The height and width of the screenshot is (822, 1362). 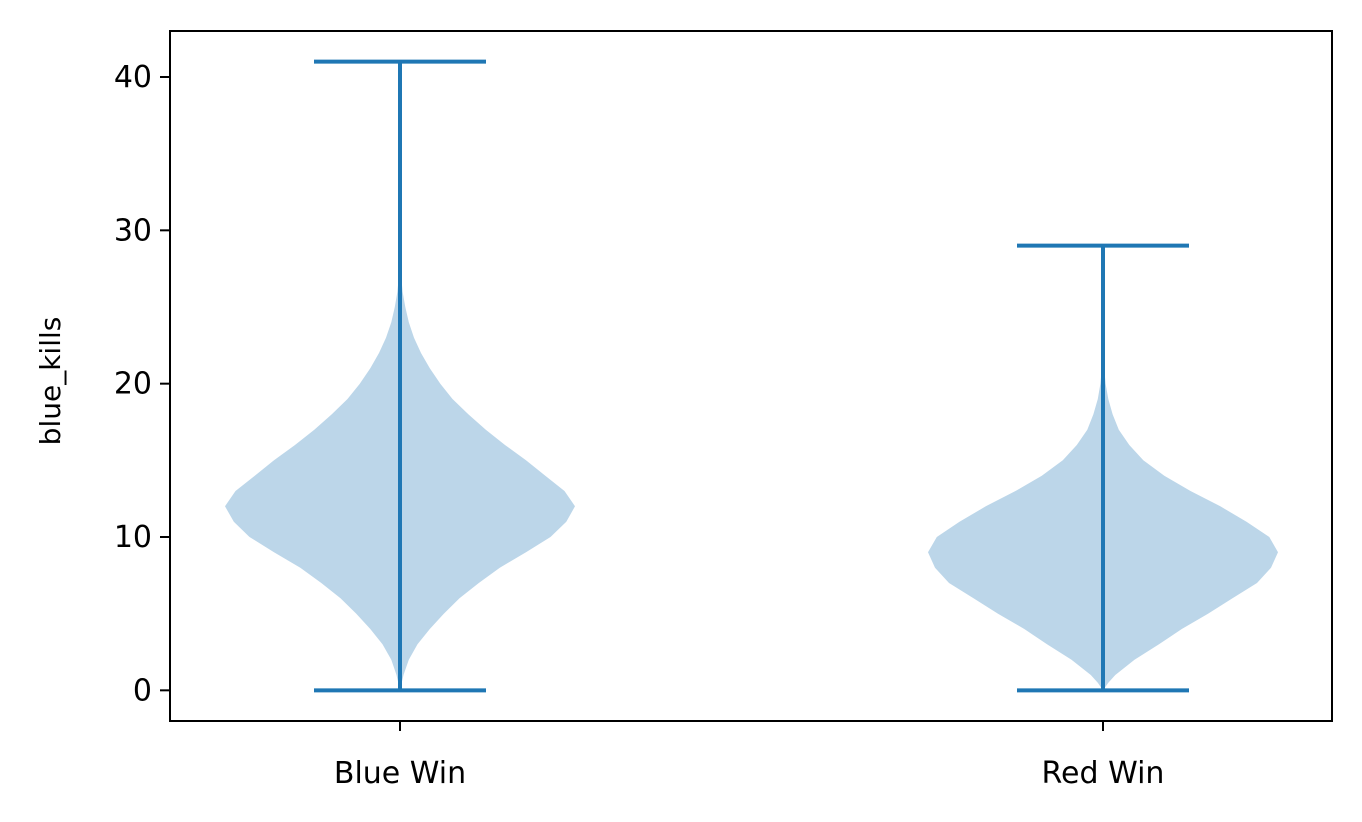 What do you see at coordinates (1103, 773) in the screenshot?
I see `x-tick-label: Red Win` at bounding box center [1103, 773].